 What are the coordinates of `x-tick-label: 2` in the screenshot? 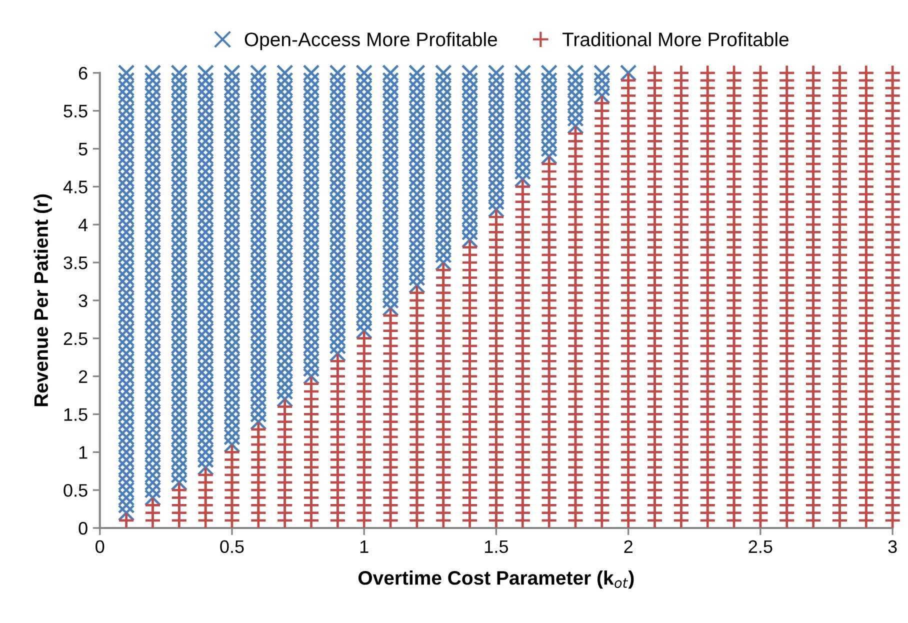 It's located at (628, 546).